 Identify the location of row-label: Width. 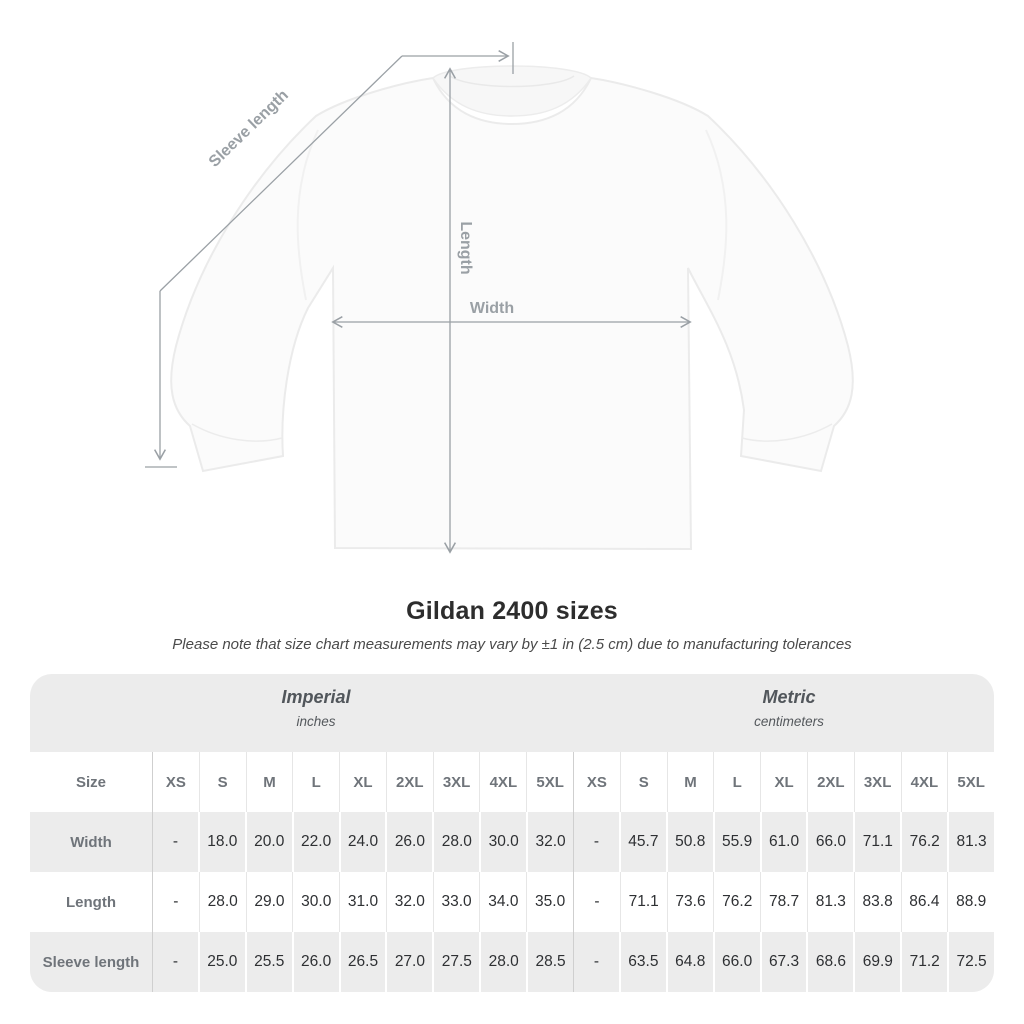
(91, 842).